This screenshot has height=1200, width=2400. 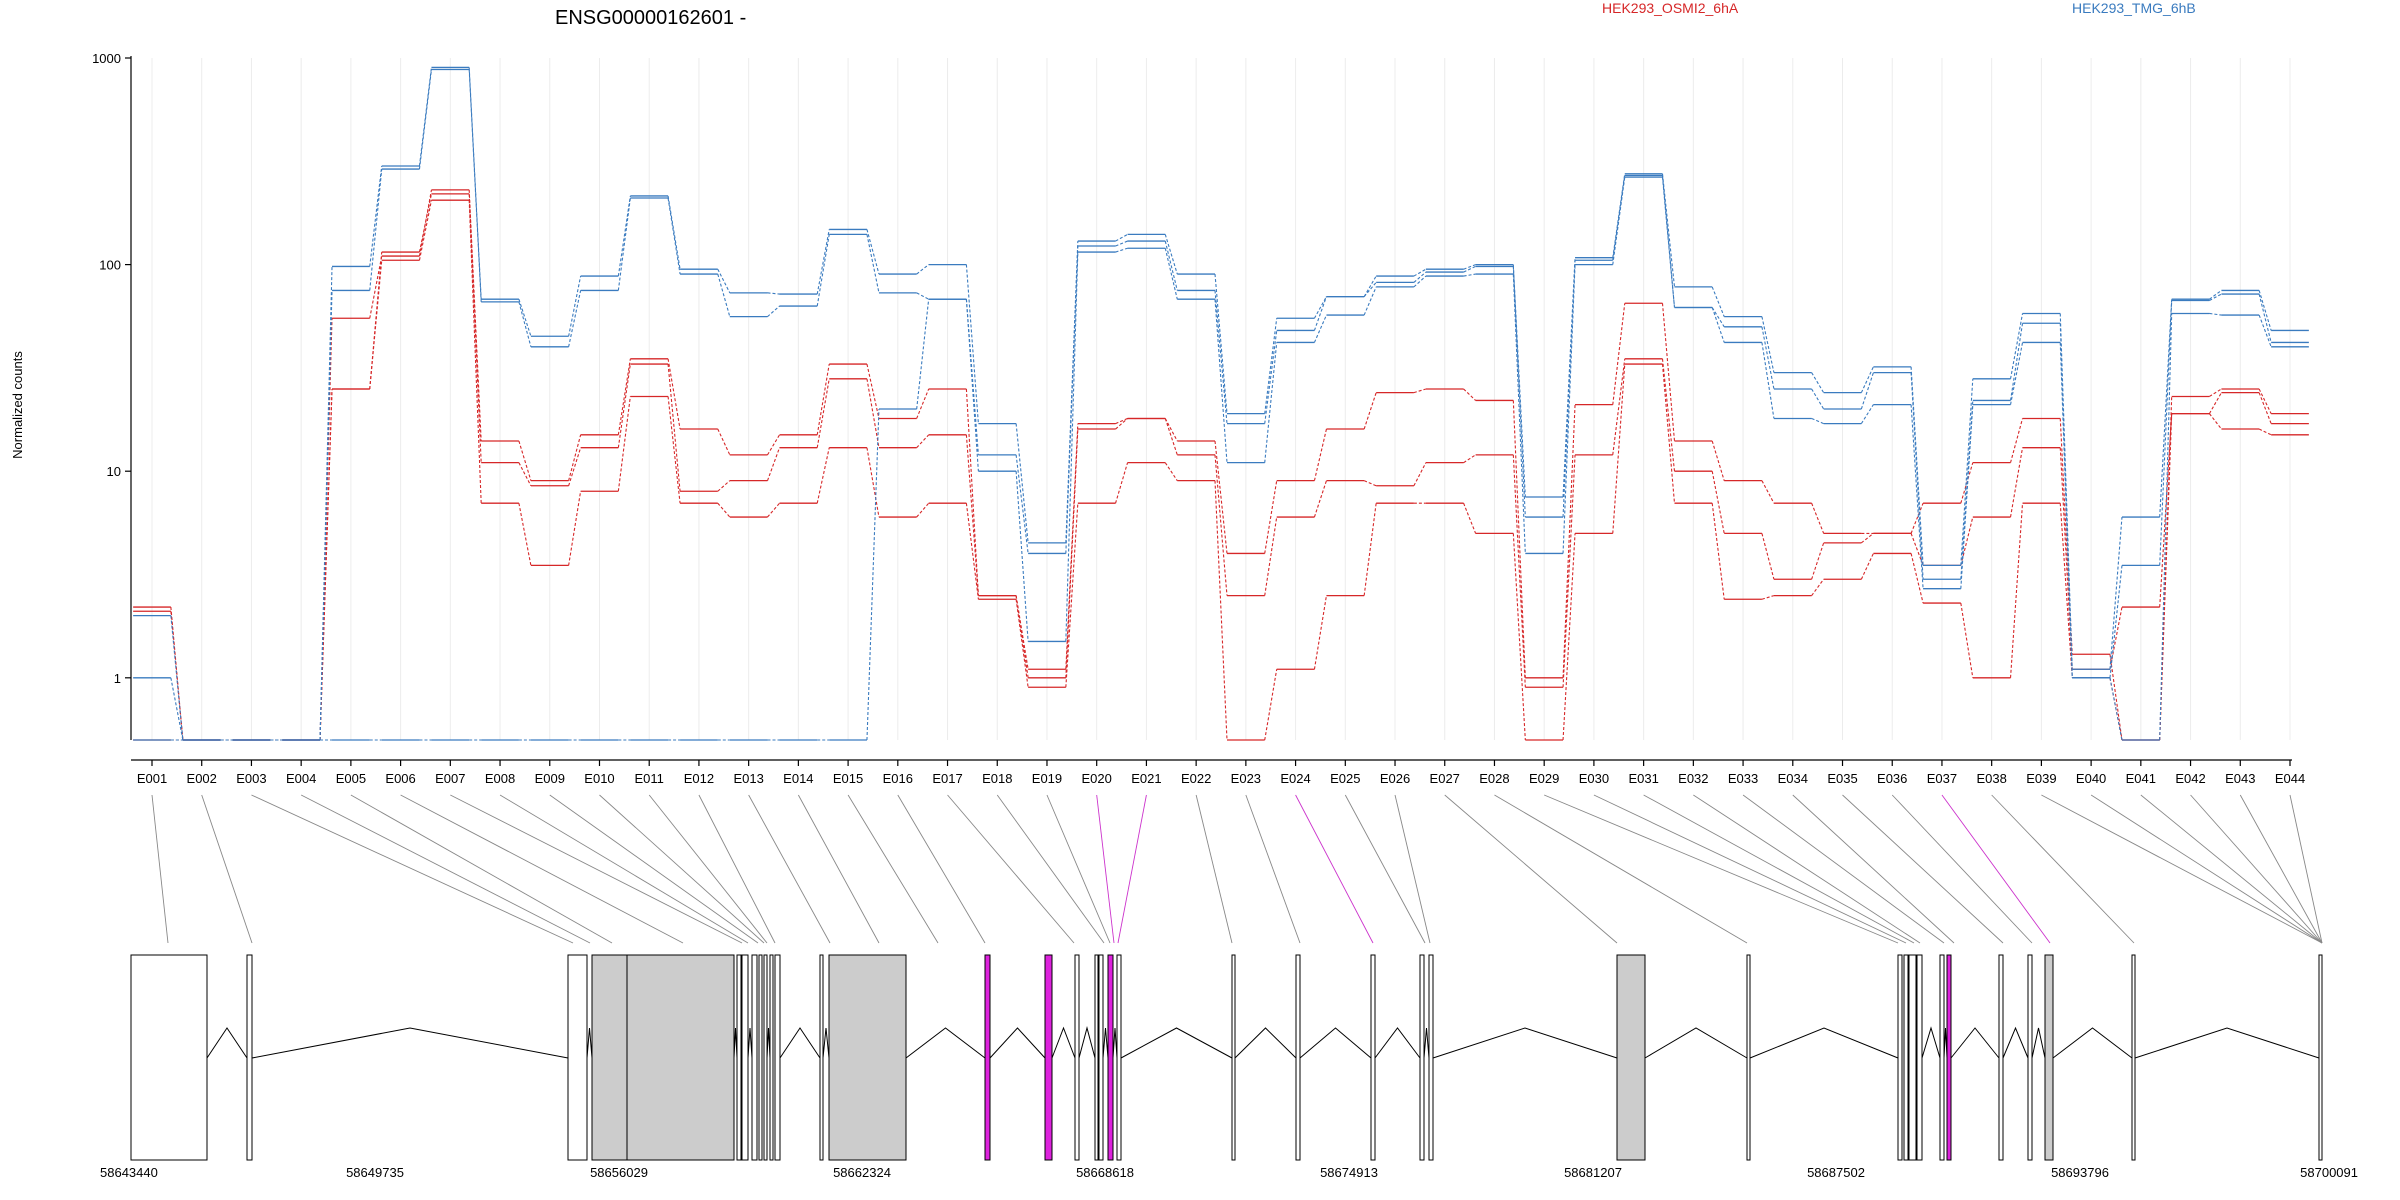 What do you see at coordinates (351, 778) in the screenshot?
I see `x-tick-label: E005` at bounding box center [351, 778].